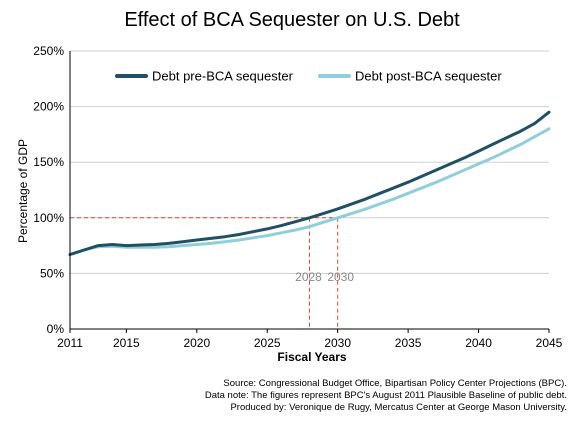 Image resolution: width=585 pixels, height=425 pixels. Describe the element at coordinates (48, 51) in the screenshot. I see `y-tick-label: 250%` at that location.